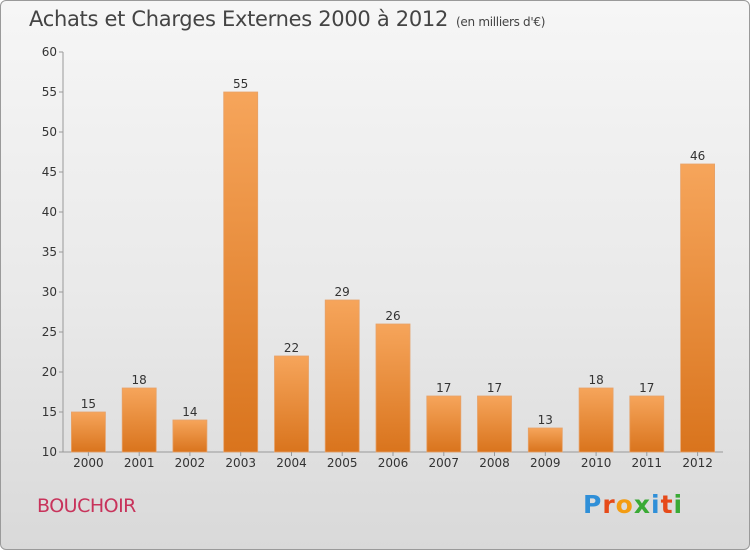 This screenshot has height=550, width=750. Describe the element at coordinates (139, 463) in the screenshot. I see `x-tick-label: 2001` at that location.